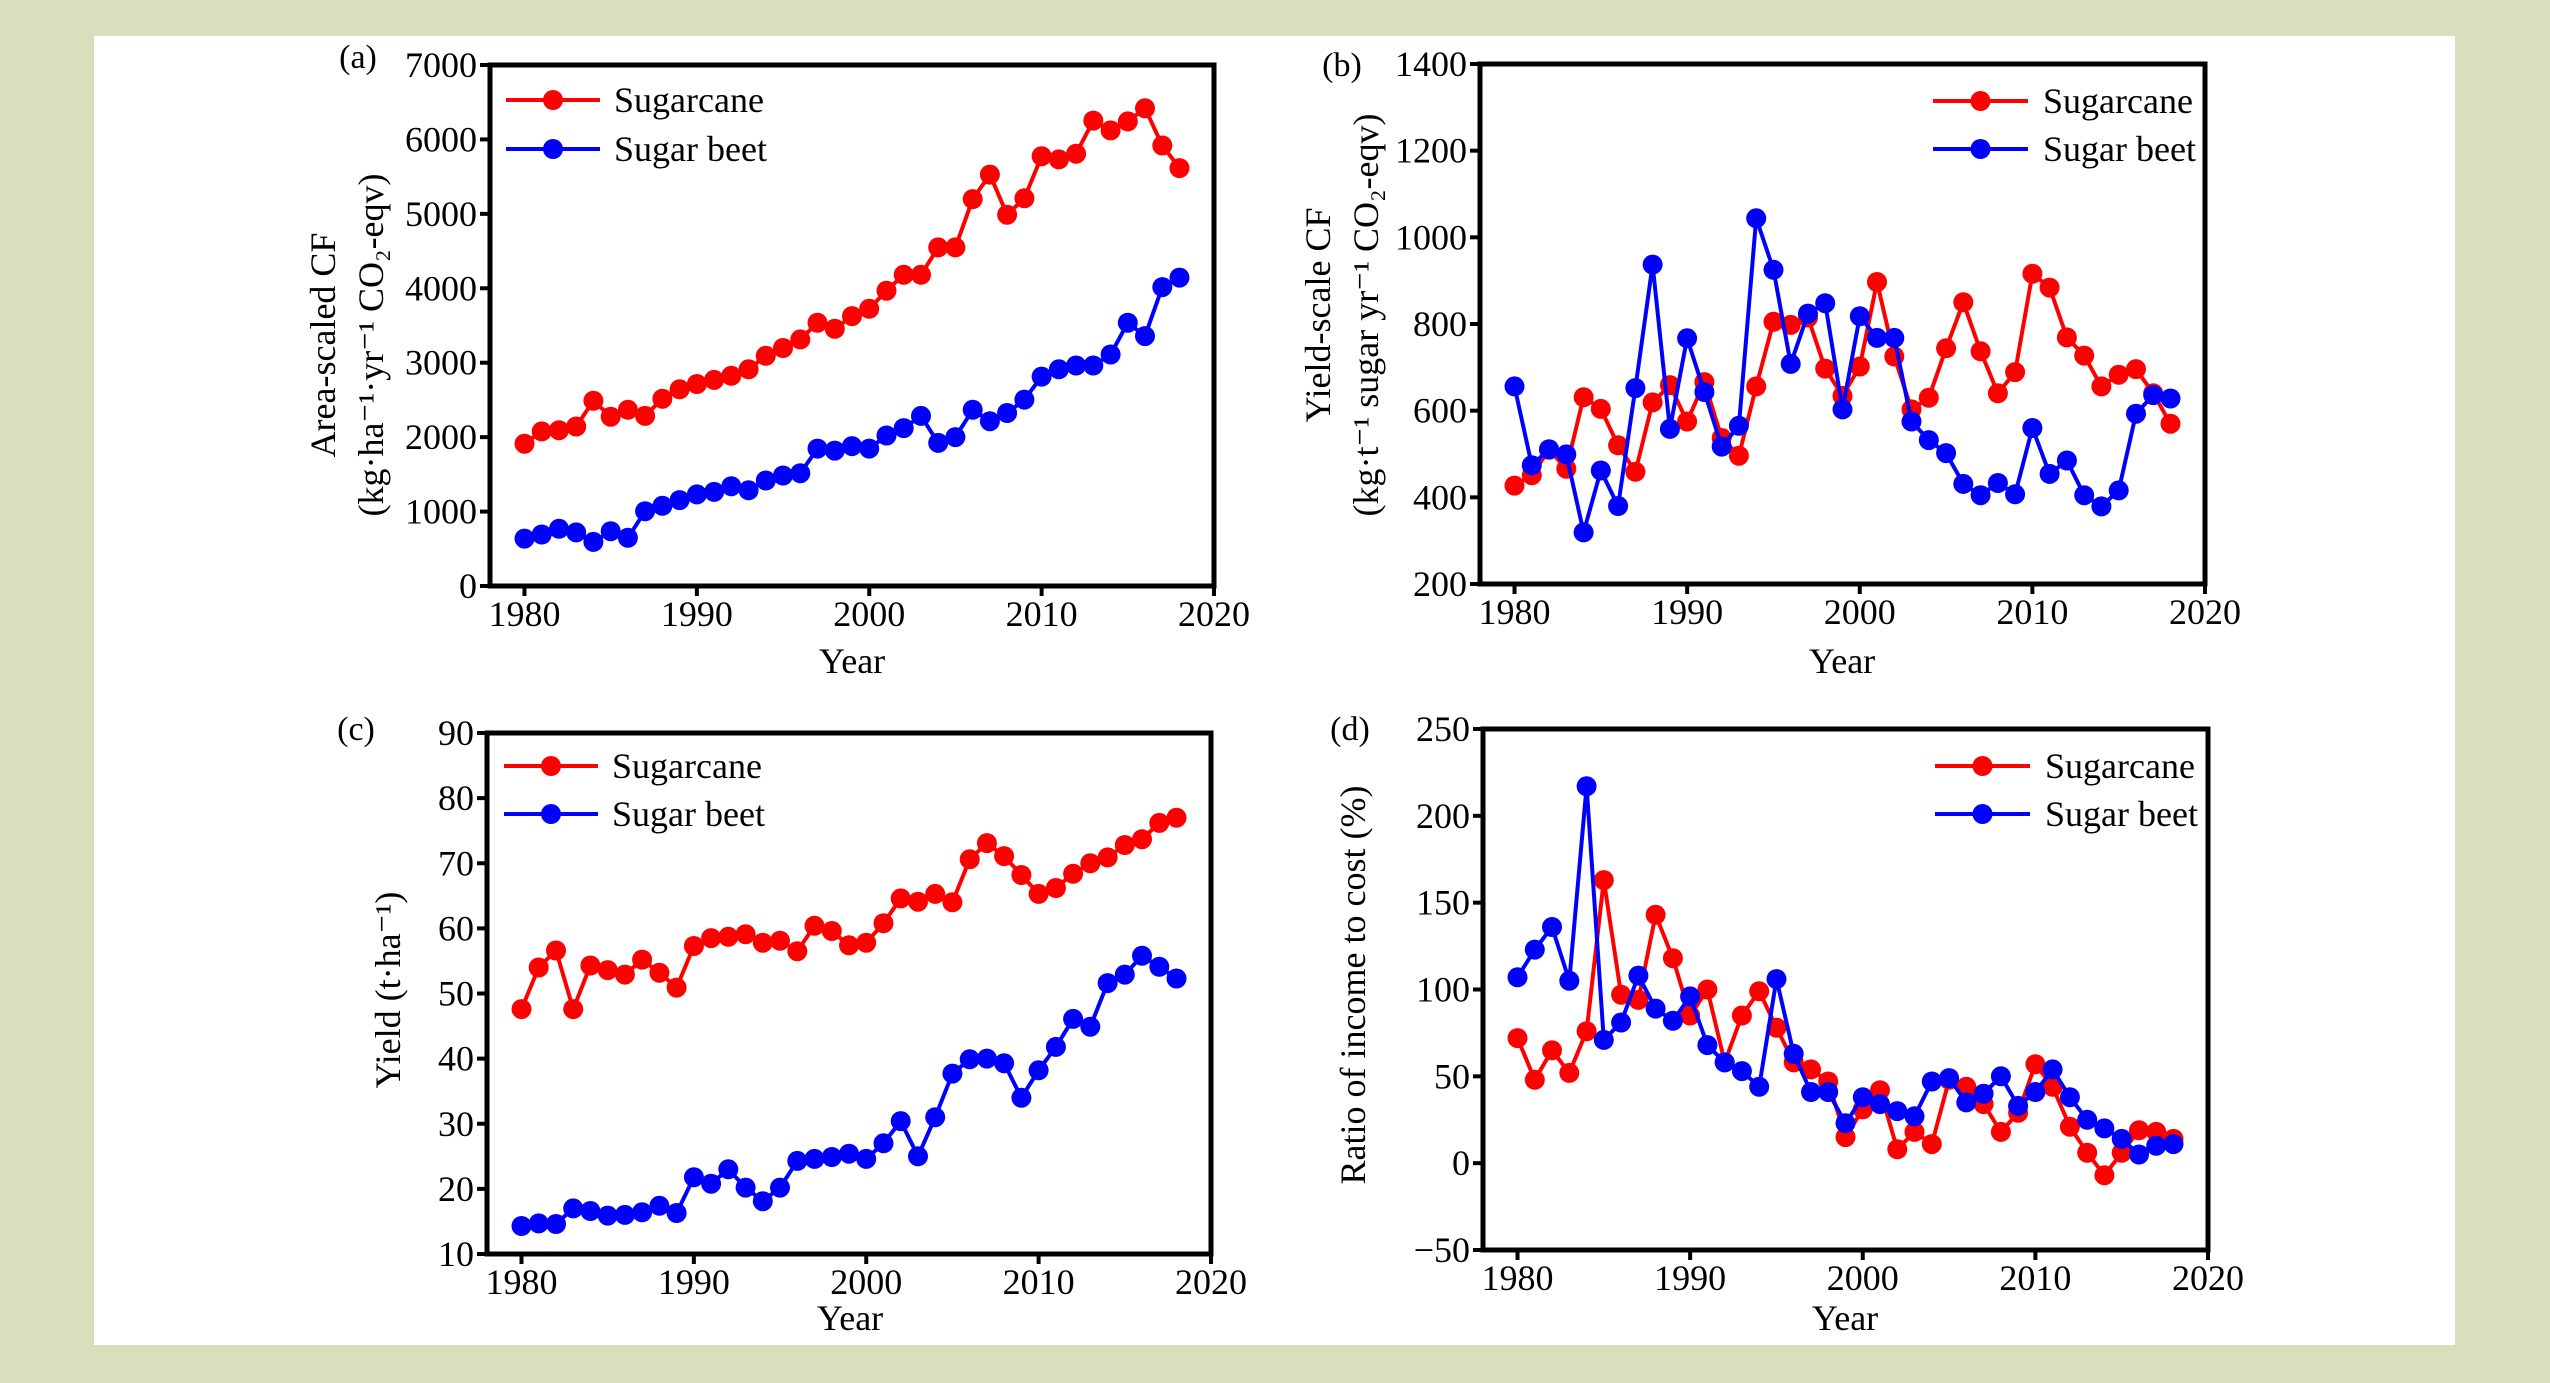 The height and width of the screenshot is (1383, 2550). What do you see at coordinates (456, 1254) in the screenshot?
I see `y-tick-label-c: 10` at bounding box center [456, 1254].